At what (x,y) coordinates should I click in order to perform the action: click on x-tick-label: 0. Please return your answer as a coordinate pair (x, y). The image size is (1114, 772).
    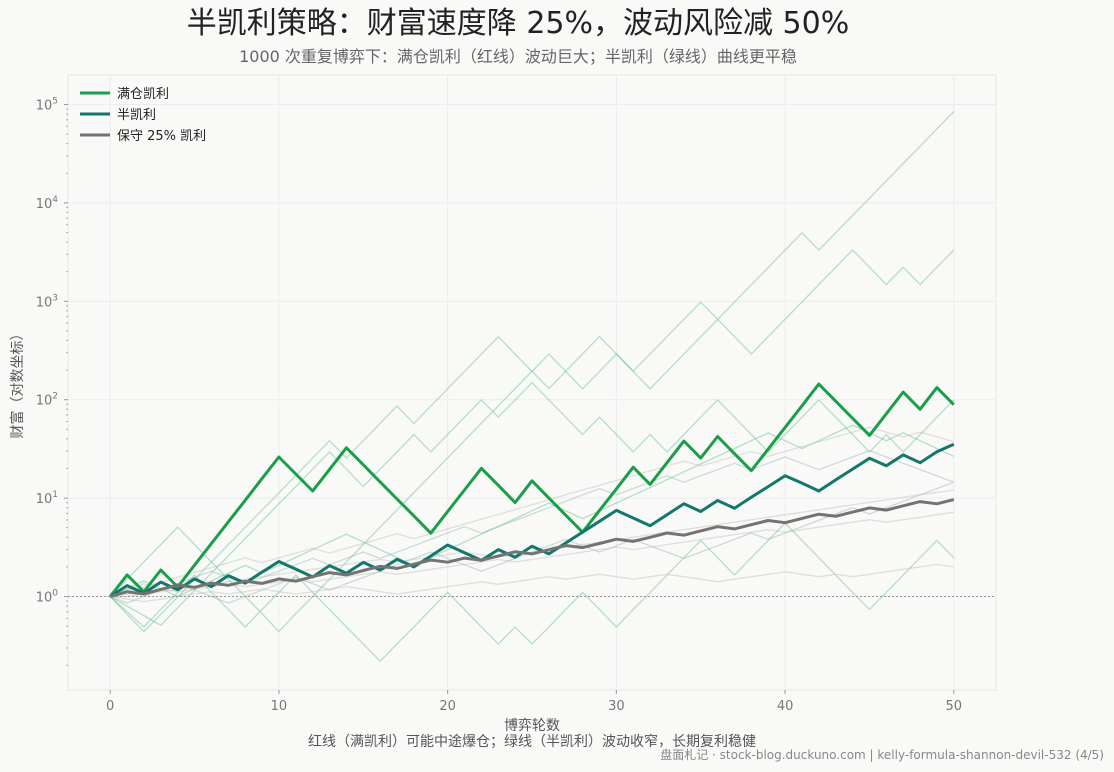
    Looking at the image, I should click on (110, 706).